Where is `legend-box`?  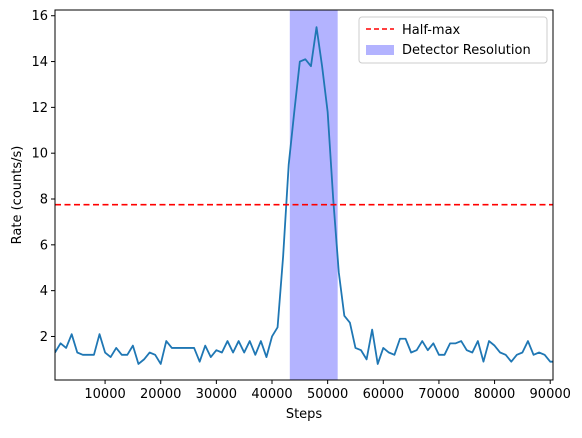
legend-box is located at coordinates (453, 40).